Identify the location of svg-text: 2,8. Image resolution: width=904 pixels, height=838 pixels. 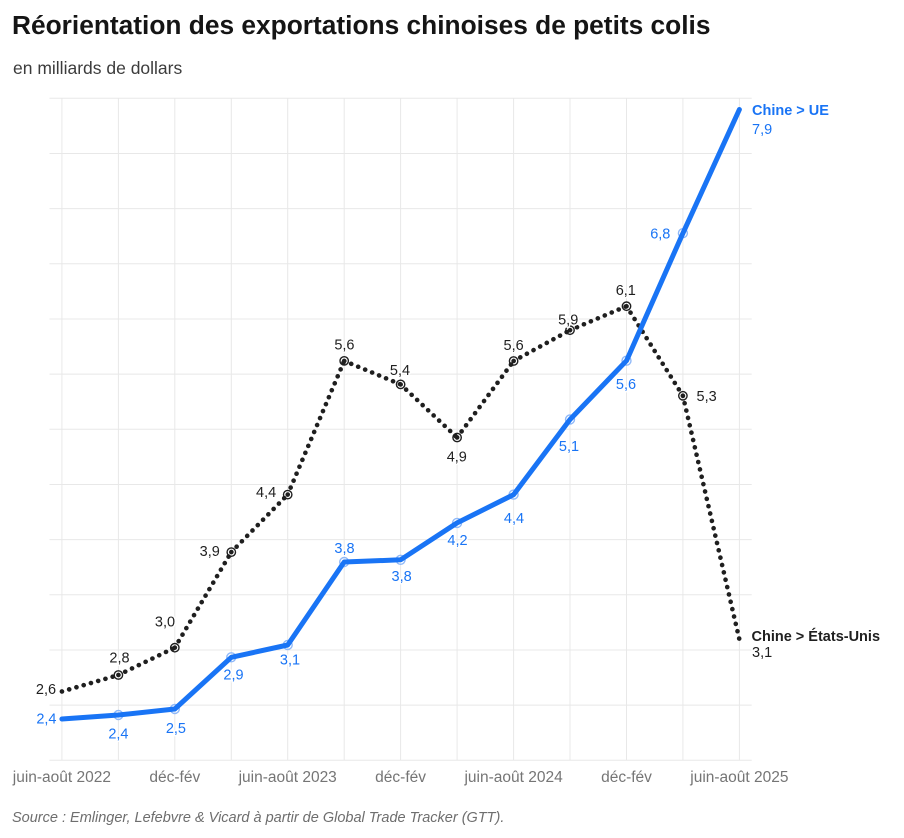
(119, 658).